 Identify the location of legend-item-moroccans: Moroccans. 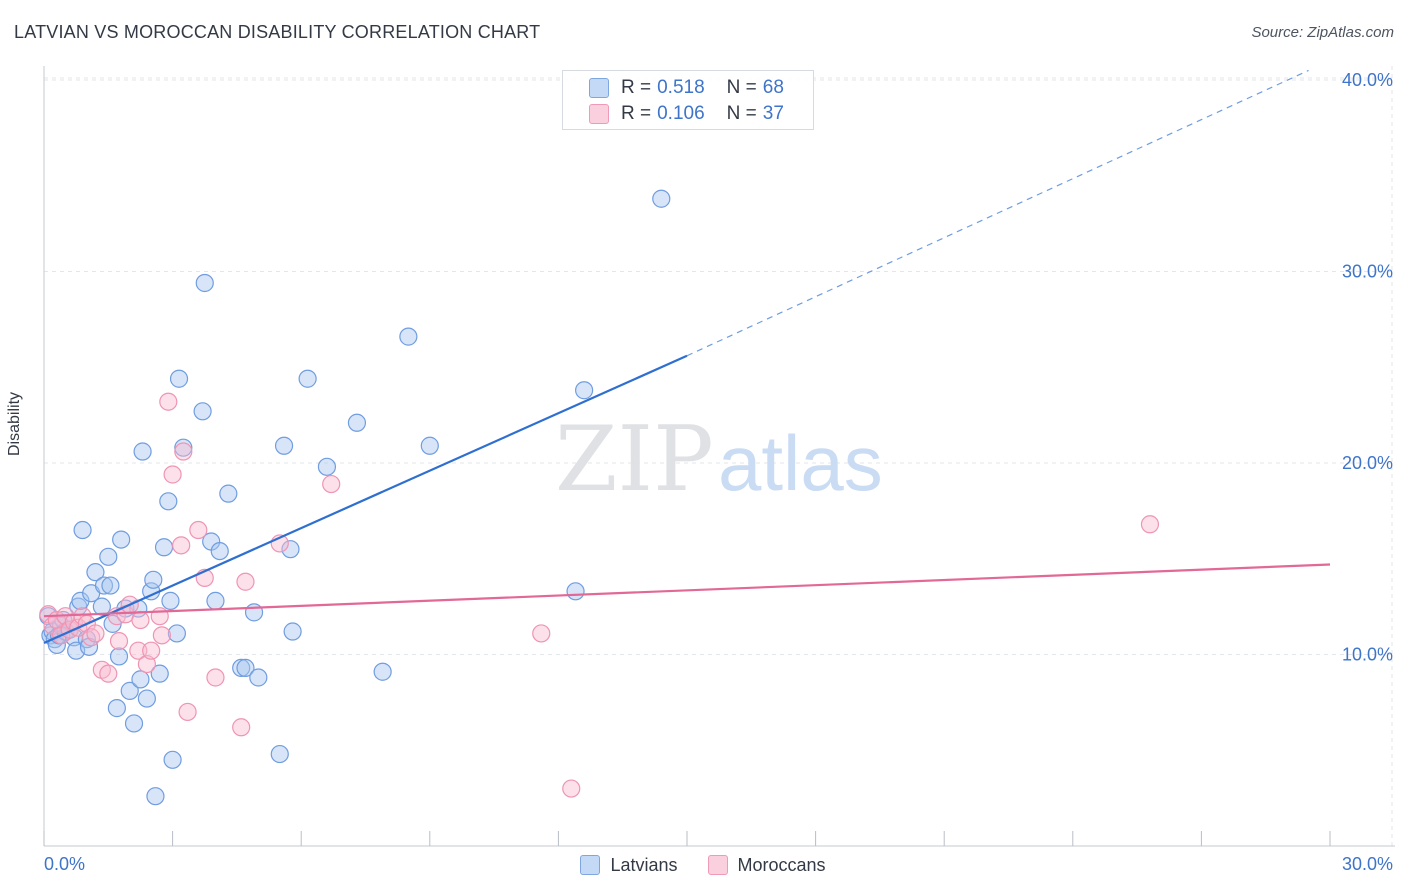
(766, 865).